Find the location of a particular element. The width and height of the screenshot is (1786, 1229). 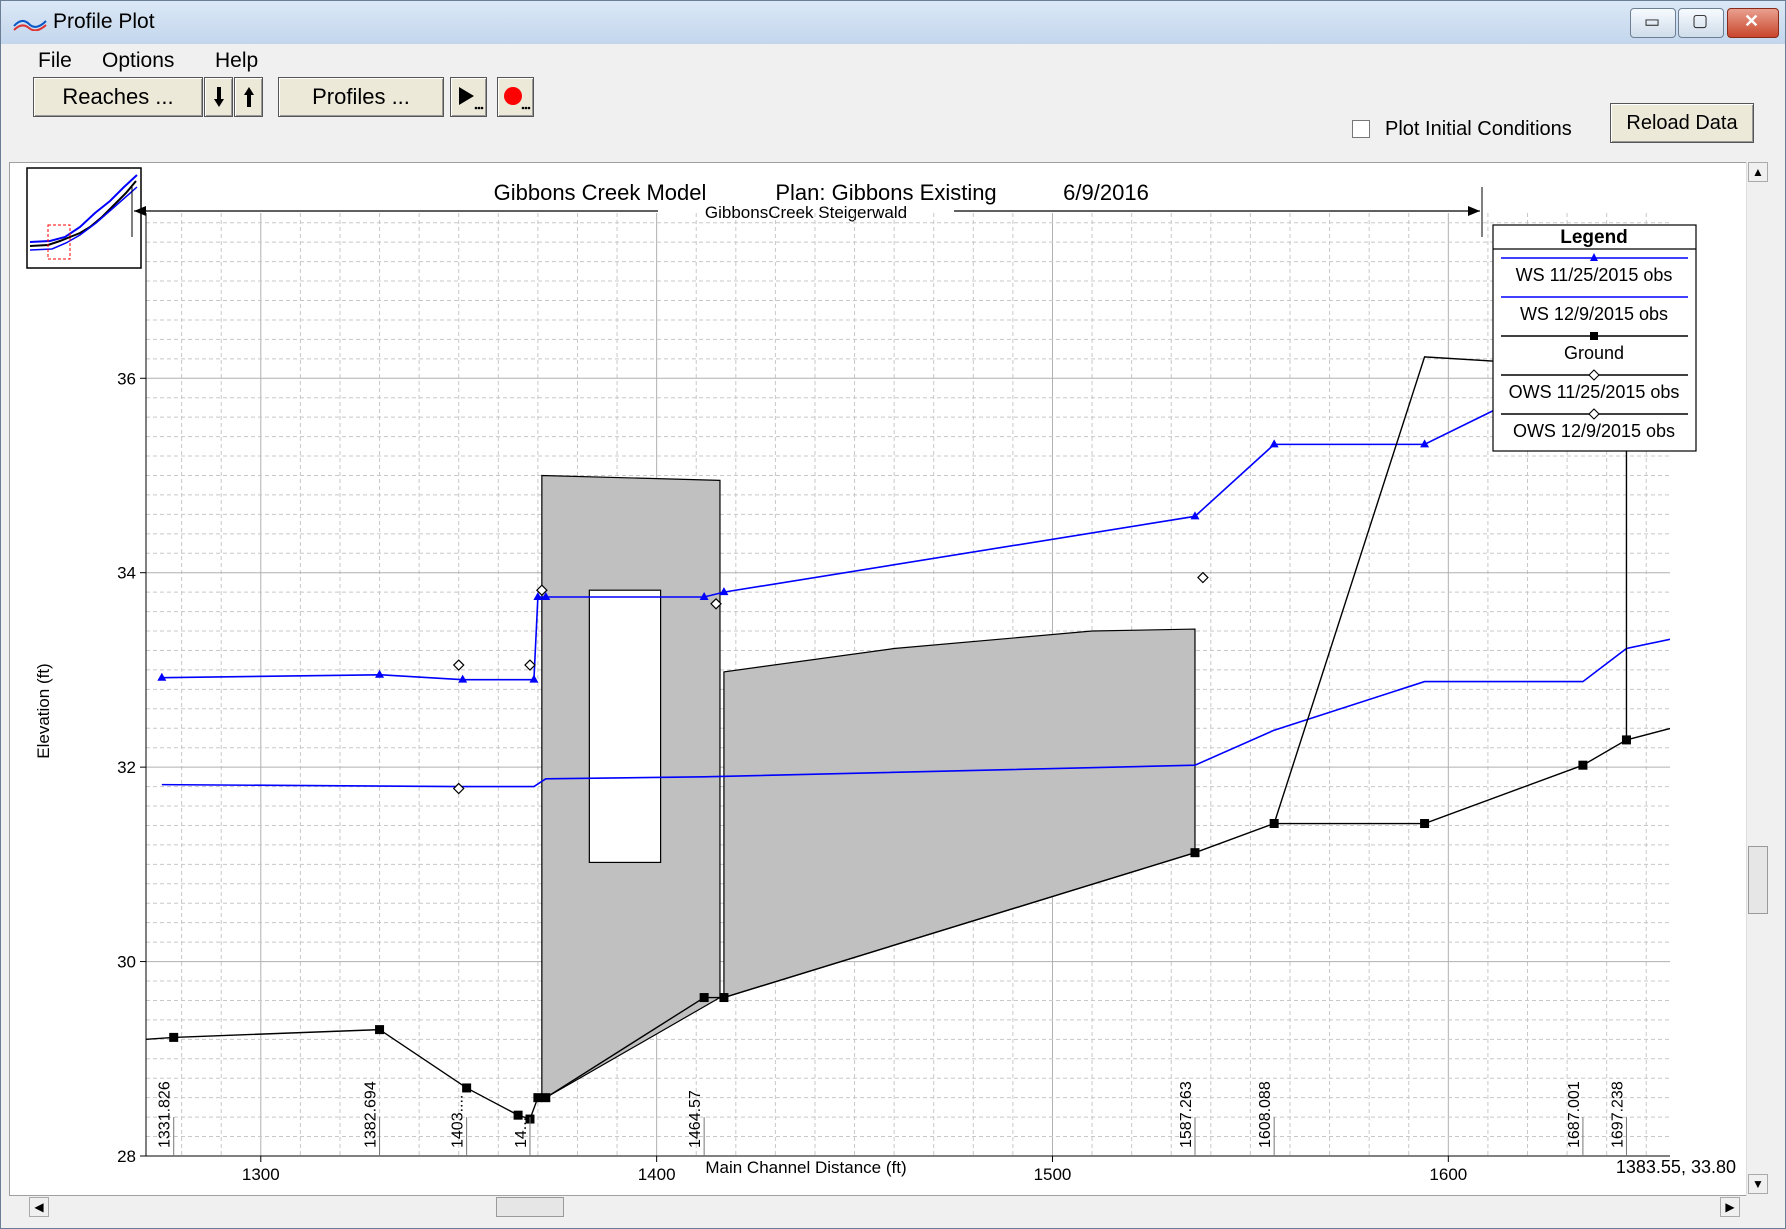

horizontal-scrollbar: ◀ ▶ is located at coordinates (888, 1207).